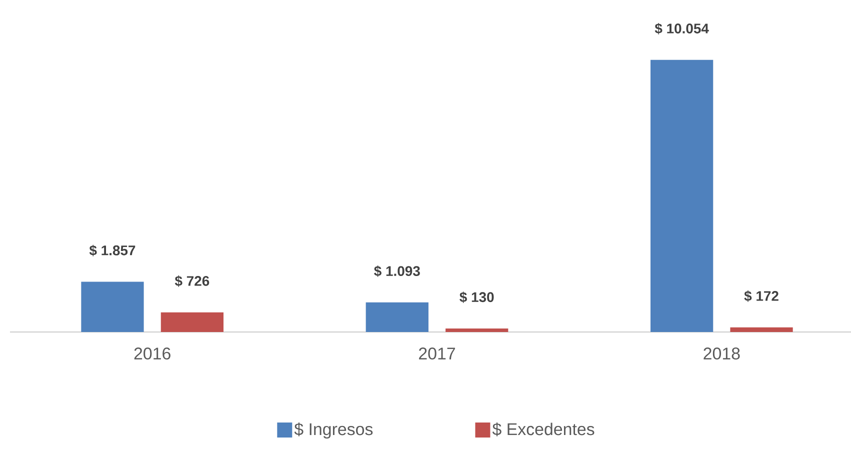 The height and width of the screenshot is (469, 851). Describe the element at coordinates (437, 354) in the screenshot. I see `x-tick-label: 2017` at that location.